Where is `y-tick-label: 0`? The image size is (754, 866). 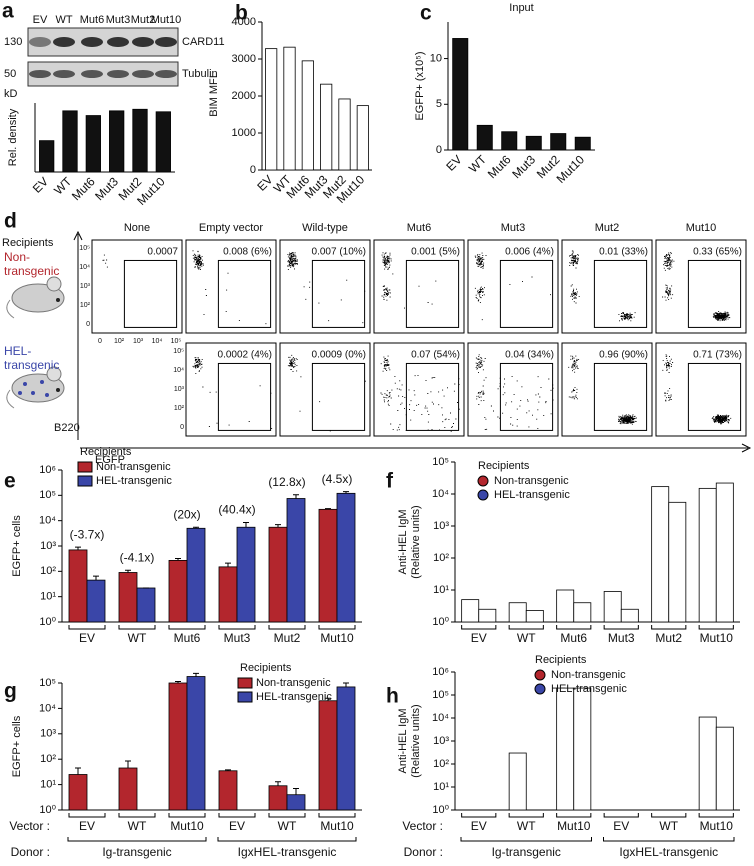
y-tick-label: 0 is located at coordinates (439, 150).